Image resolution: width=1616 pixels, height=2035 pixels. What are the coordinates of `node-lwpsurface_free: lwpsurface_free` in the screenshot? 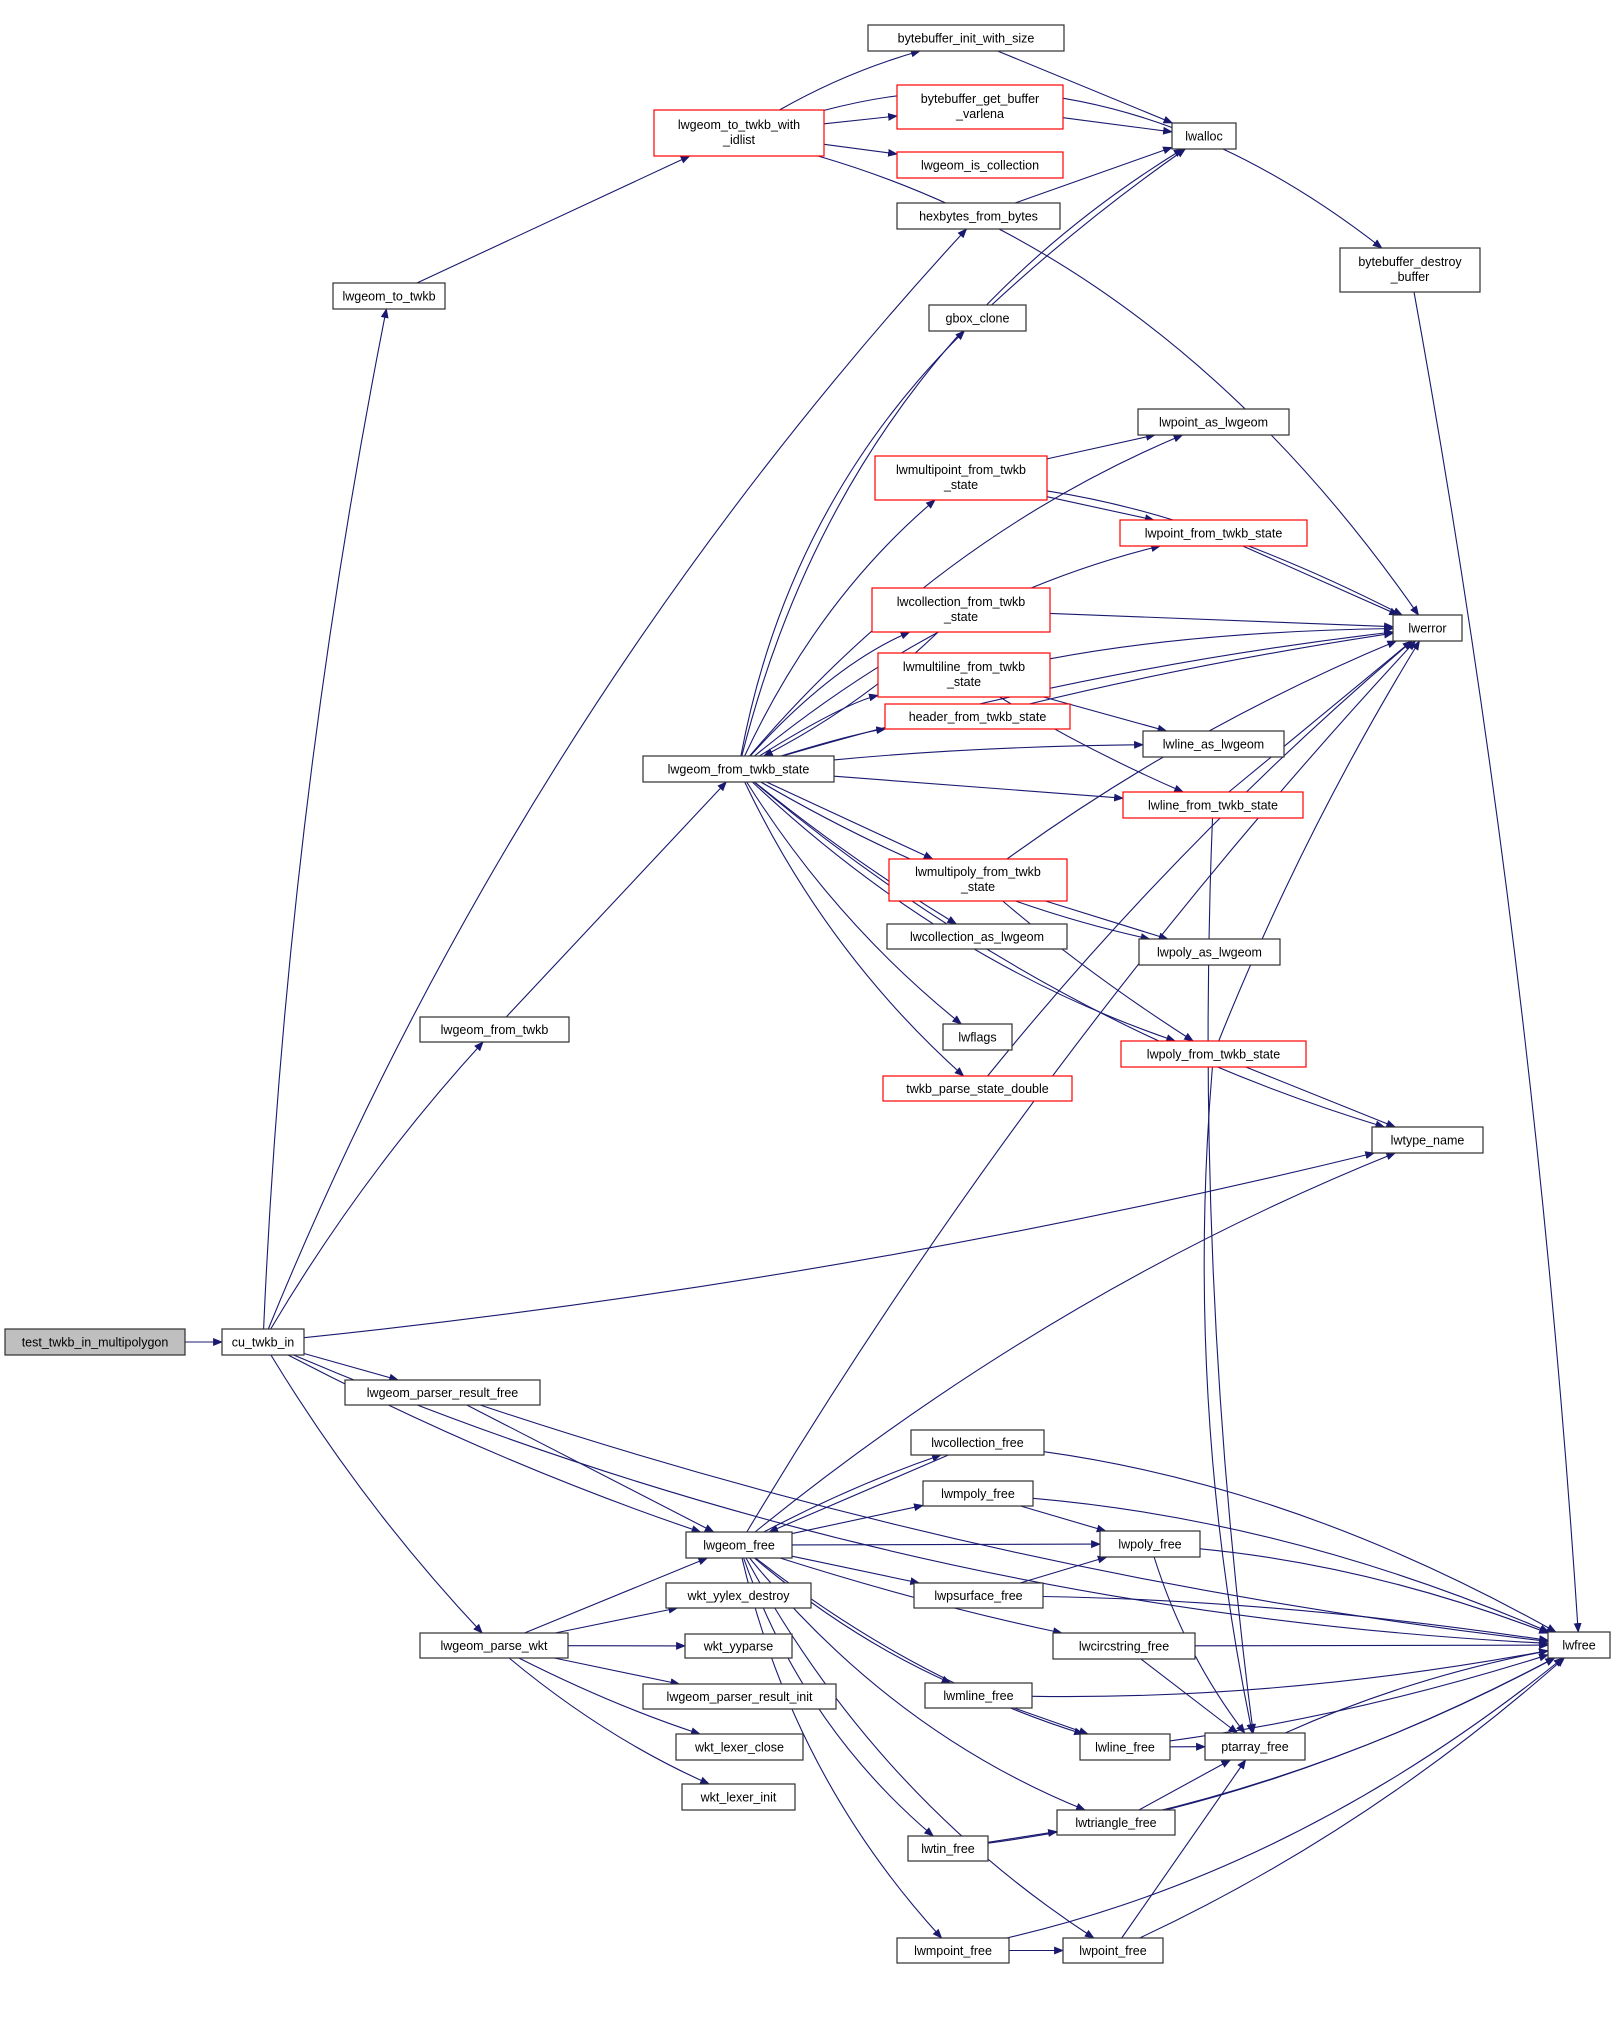 It's located at (978, 1595).